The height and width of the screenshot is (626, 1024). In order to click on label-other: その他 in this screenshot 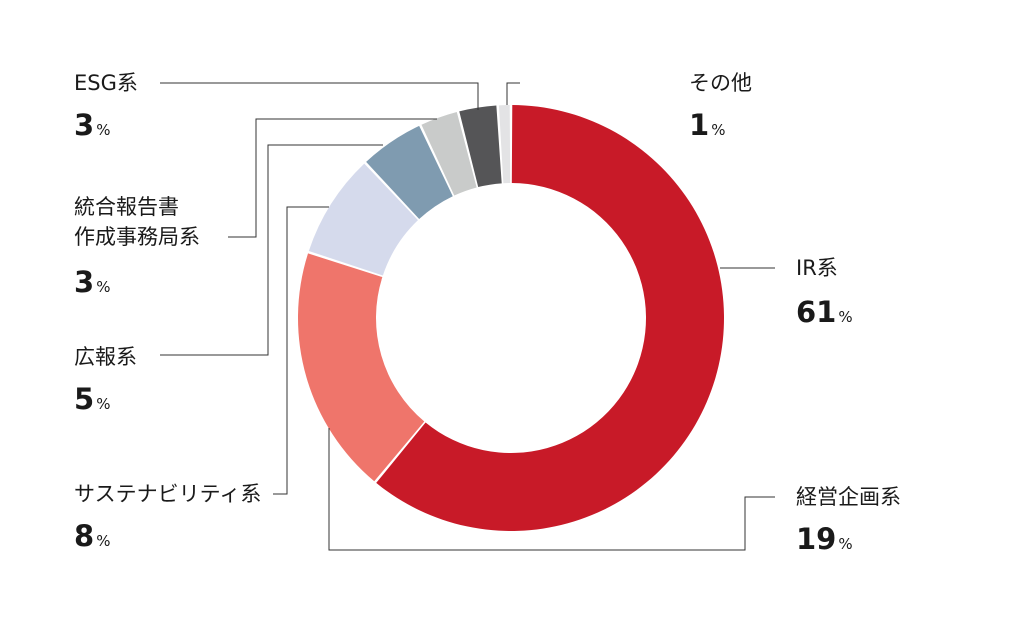, I will do `click(720, 83)`.